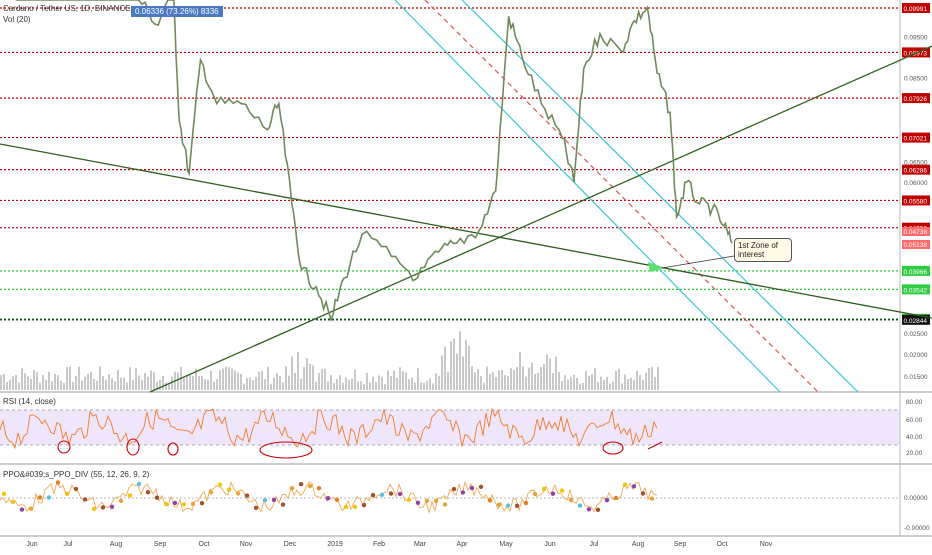  What do you see at coordinates (379, 544) in the screenshot?
I see `x-axis-label: Feb` at bounding box center [379, 544].